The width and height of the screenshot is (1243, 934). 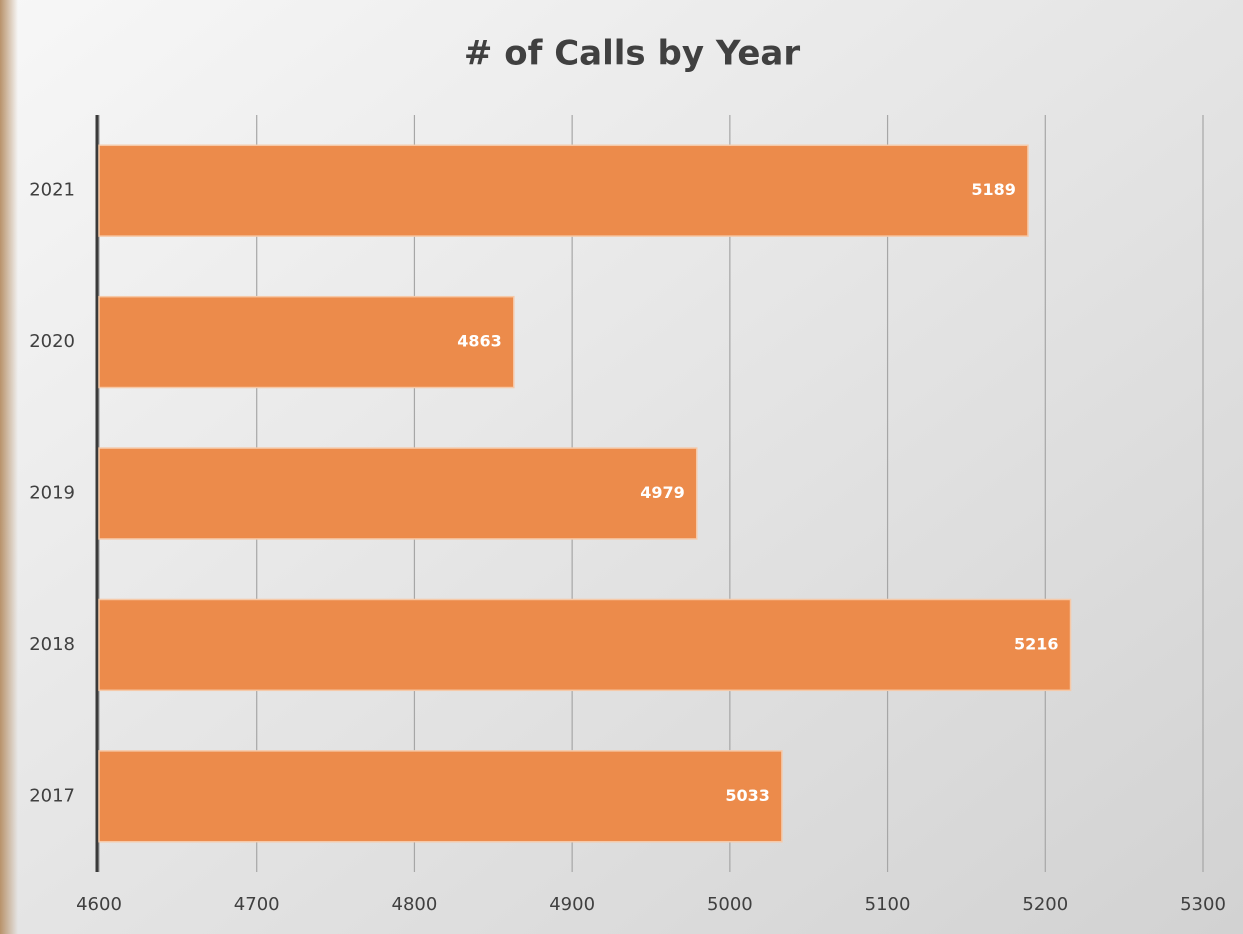 I want to click on data-label: 5189, so click(x=993, y=189).